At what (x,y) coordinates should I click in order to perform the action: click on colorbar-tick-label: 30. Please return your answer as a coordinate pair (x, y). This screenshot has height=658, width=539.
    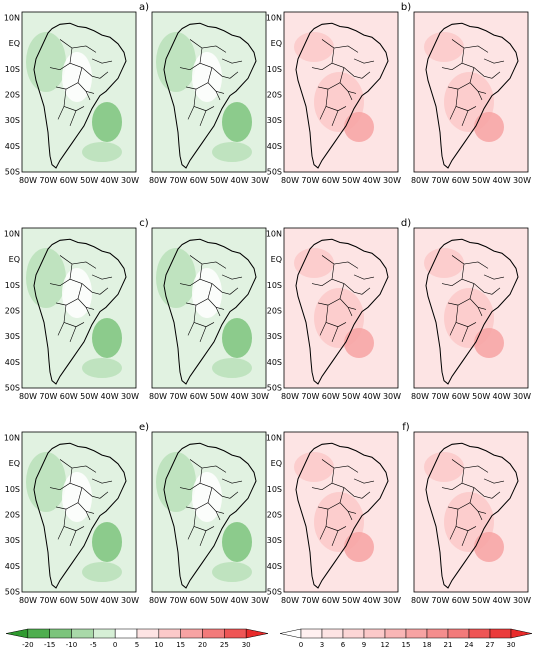
    Looking at the image, I should click on (511, 645).